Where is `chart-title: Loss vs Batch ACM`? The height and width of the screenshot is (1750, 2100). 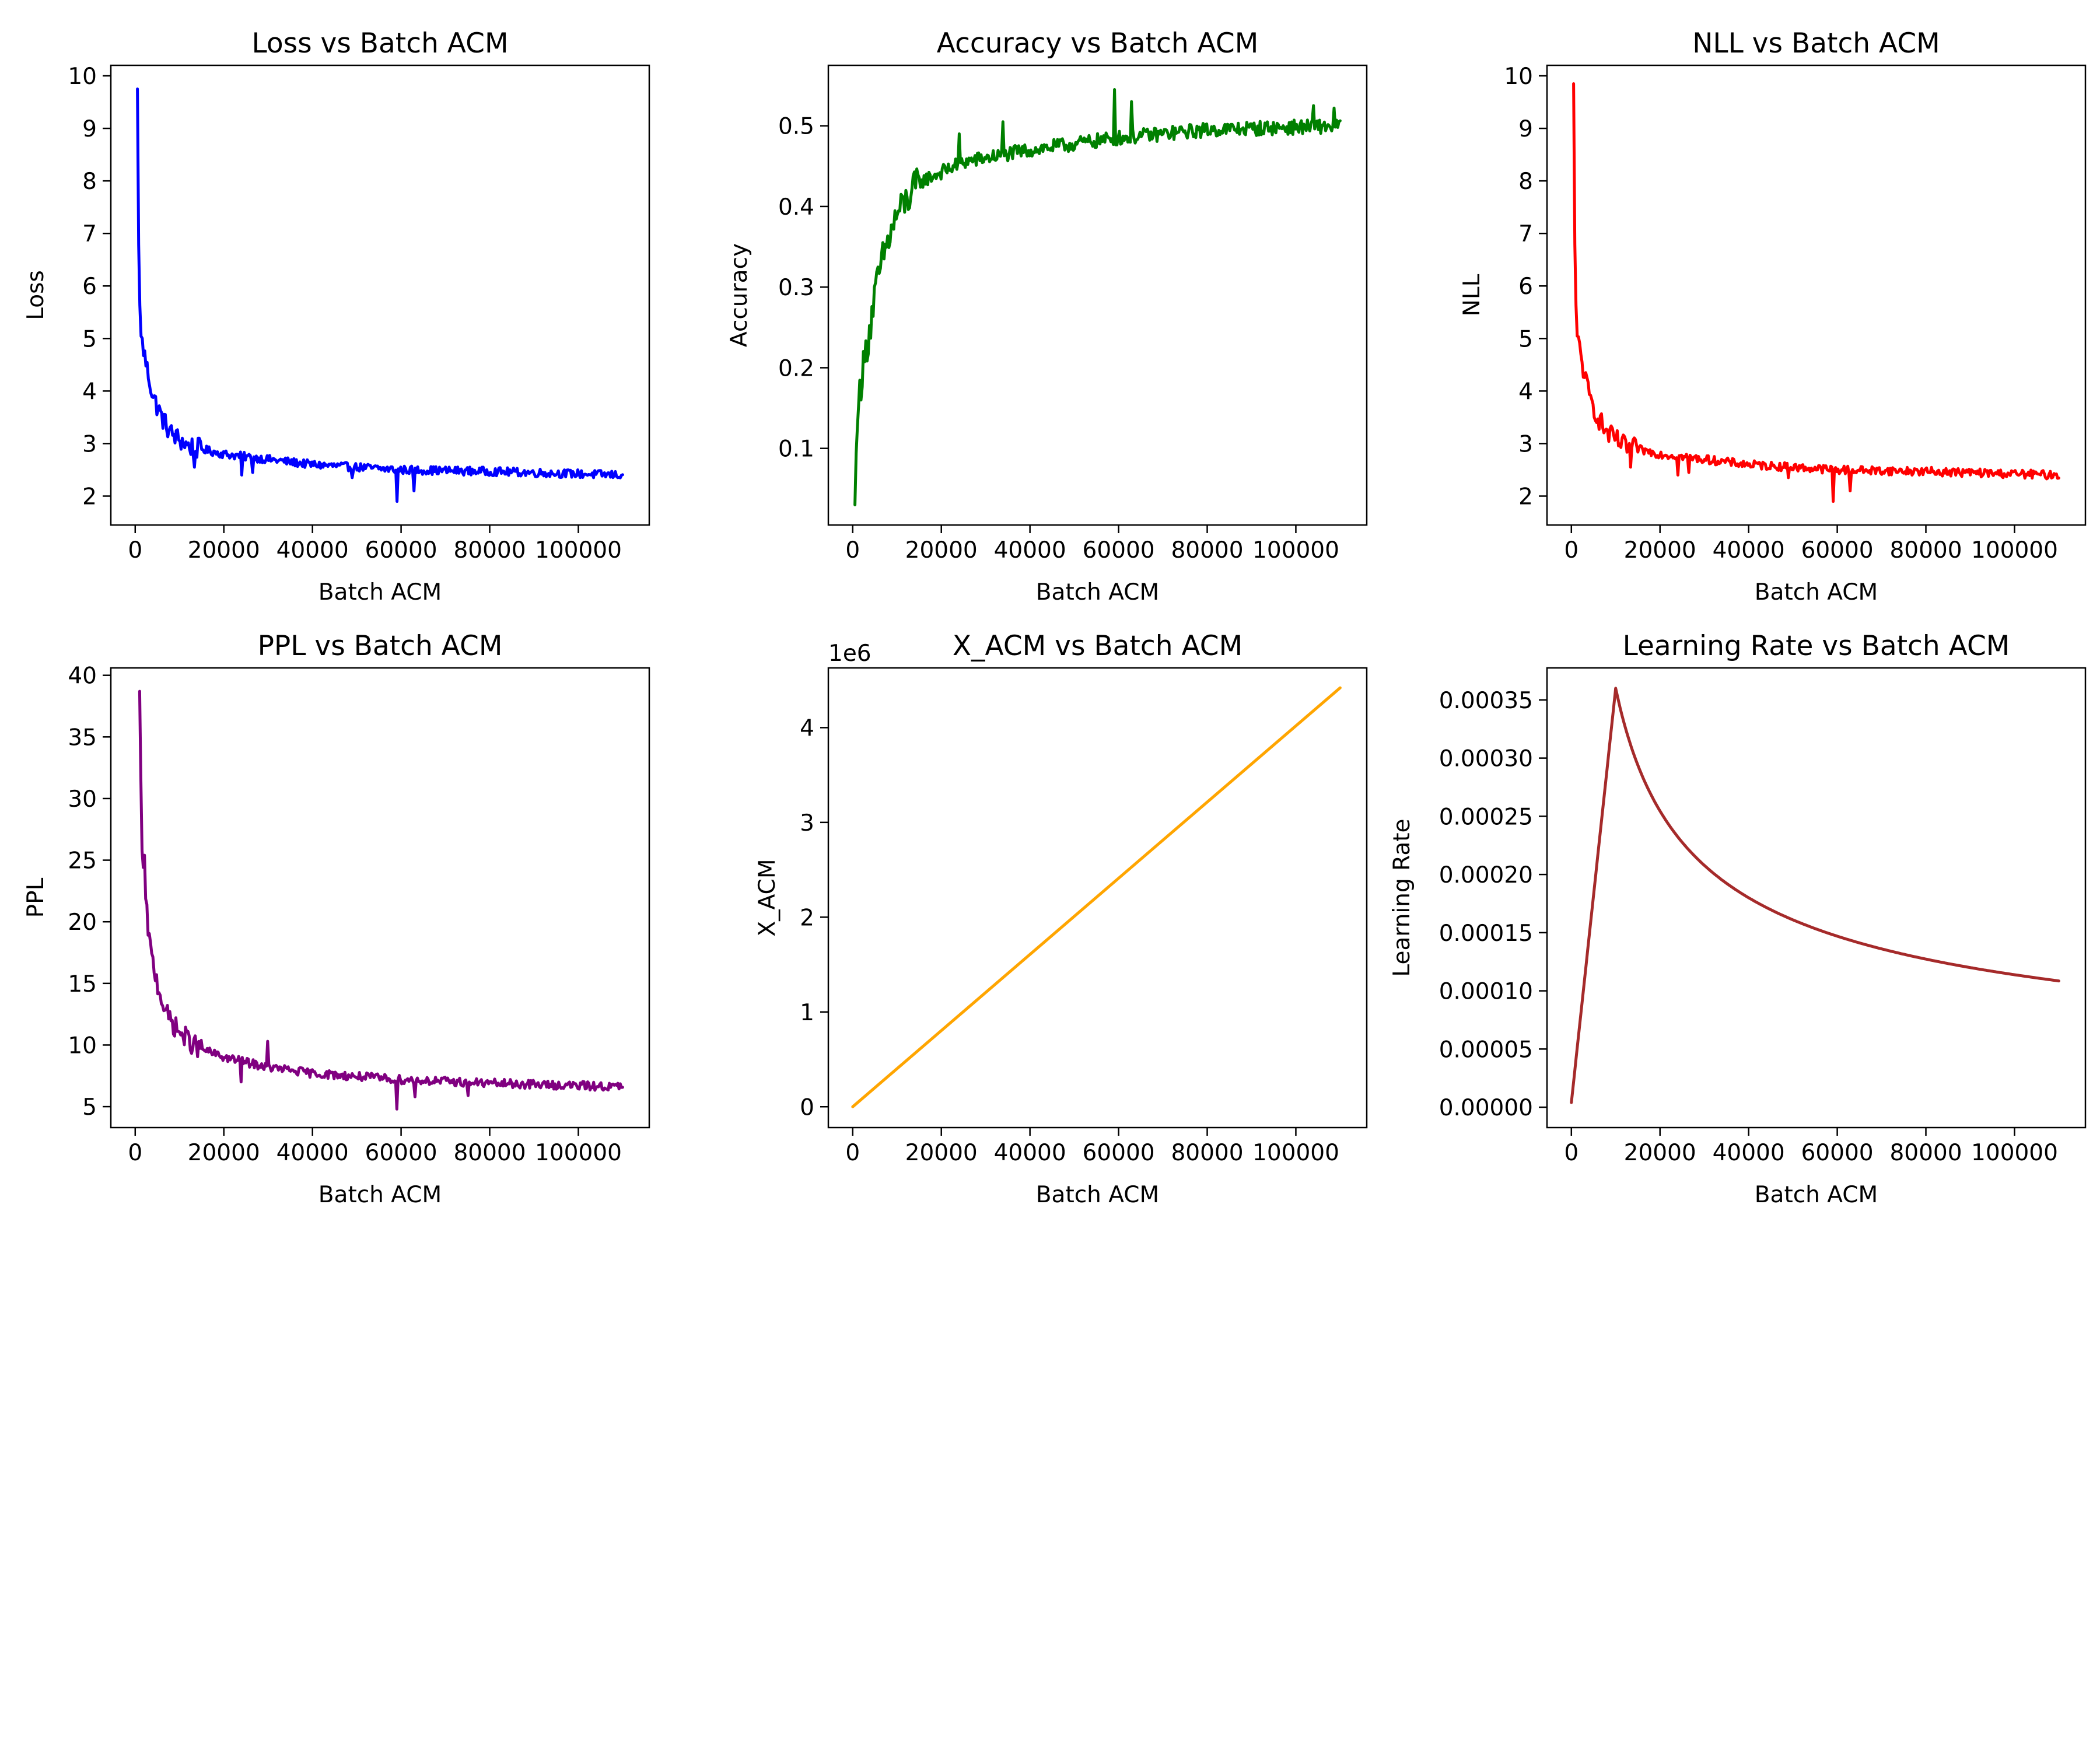
chart-title: Loss vs Batch ACM is located at coordinates (379, 43).